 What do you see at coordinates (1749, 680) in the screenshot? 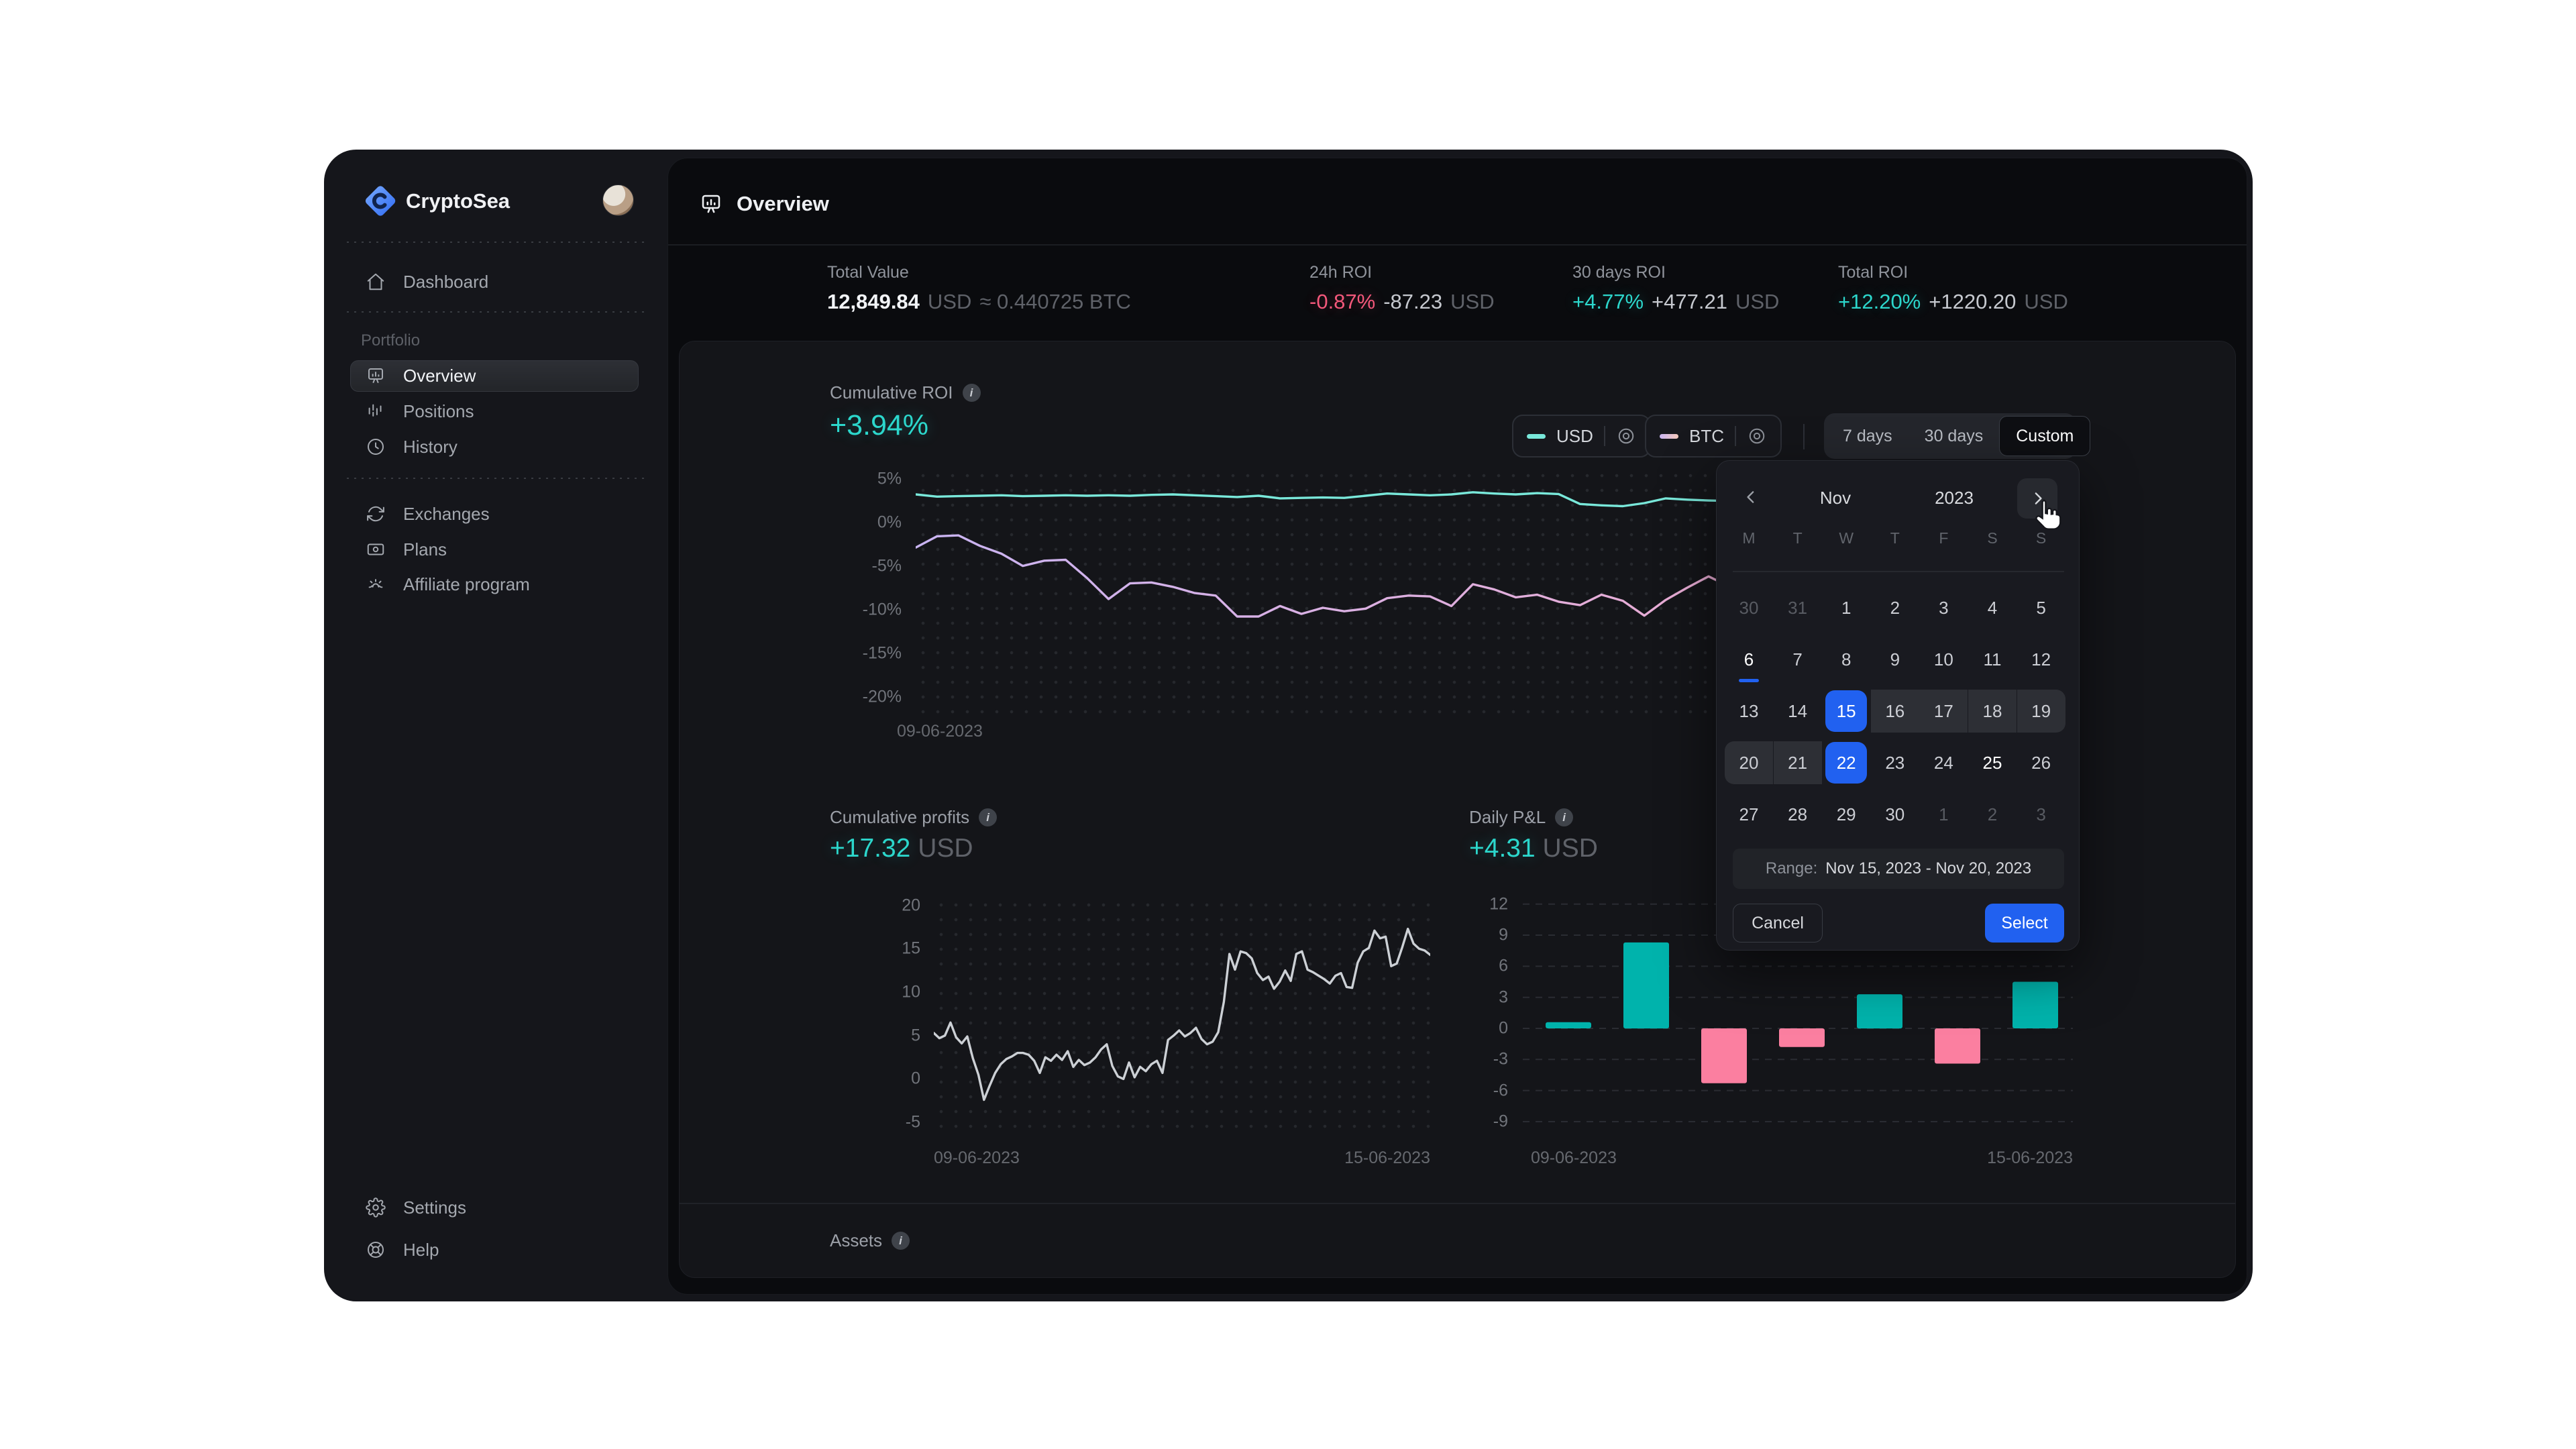
I see `today-indicator` at bounding box center [1749, 680].